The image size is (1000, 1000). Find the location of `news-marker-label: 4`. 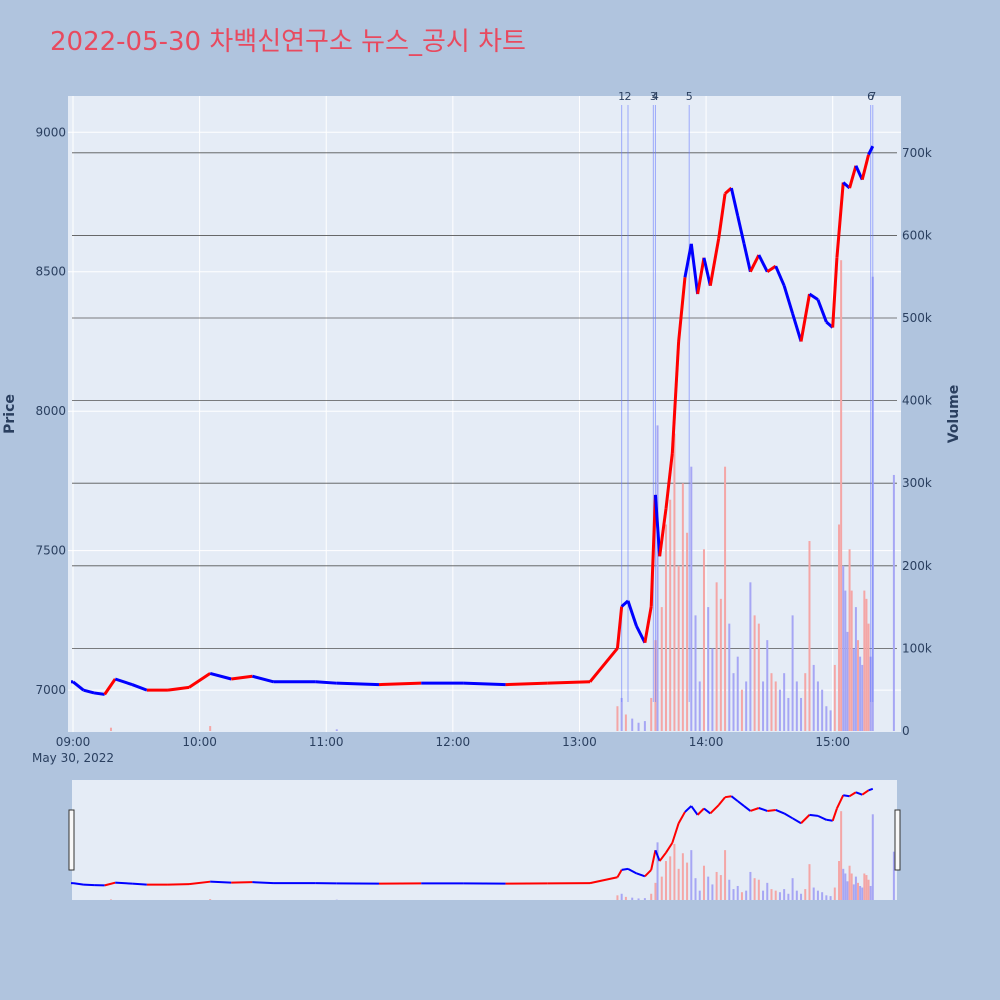

news-marker-label: 4 is located at coordinates (655, 96).